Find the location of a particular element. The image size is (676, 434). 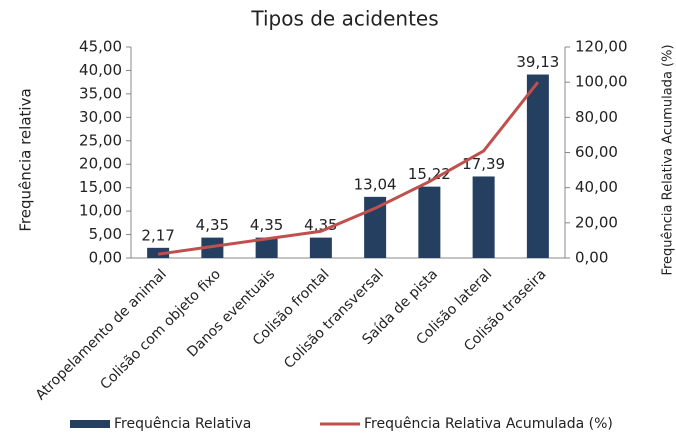

chart-title: Tipos de acidentes is located at coordinates (344, 19).